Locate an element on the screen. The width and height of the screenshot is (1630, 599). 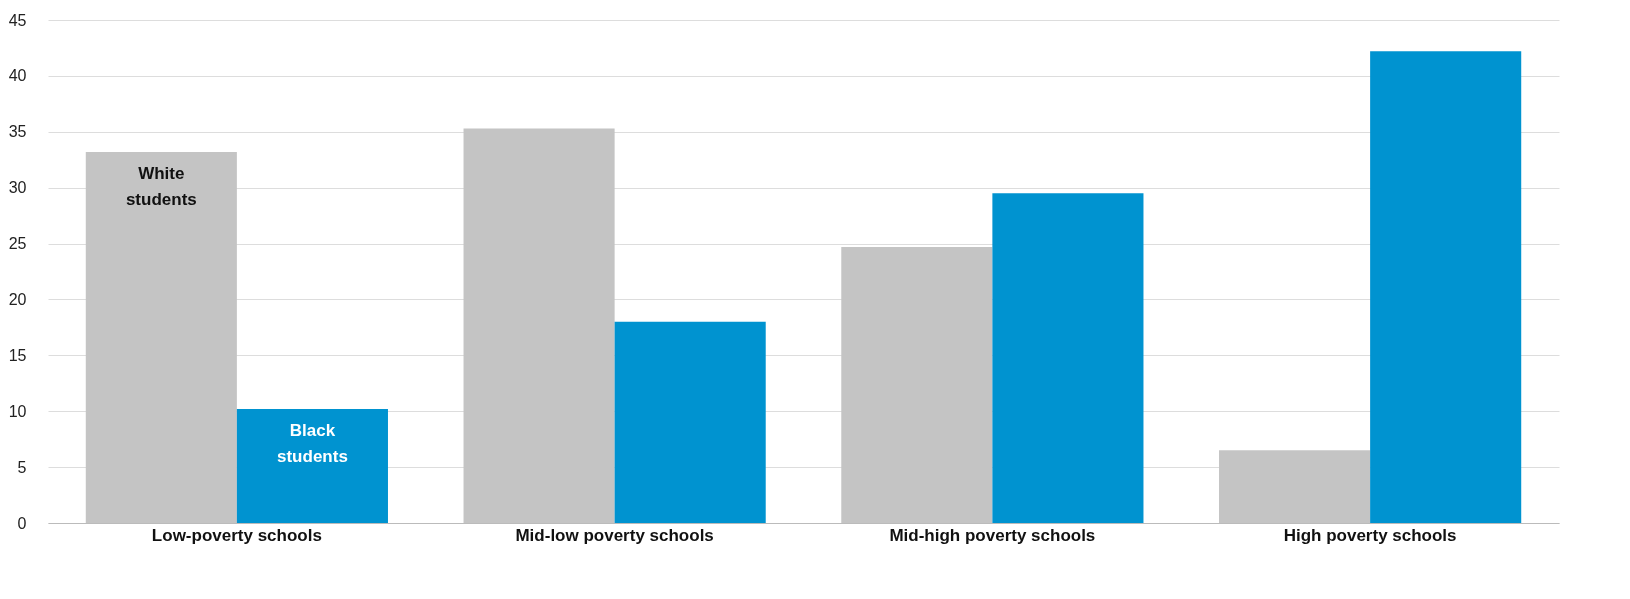
y-tick-label: 35 is located at coordinates (17, 132).